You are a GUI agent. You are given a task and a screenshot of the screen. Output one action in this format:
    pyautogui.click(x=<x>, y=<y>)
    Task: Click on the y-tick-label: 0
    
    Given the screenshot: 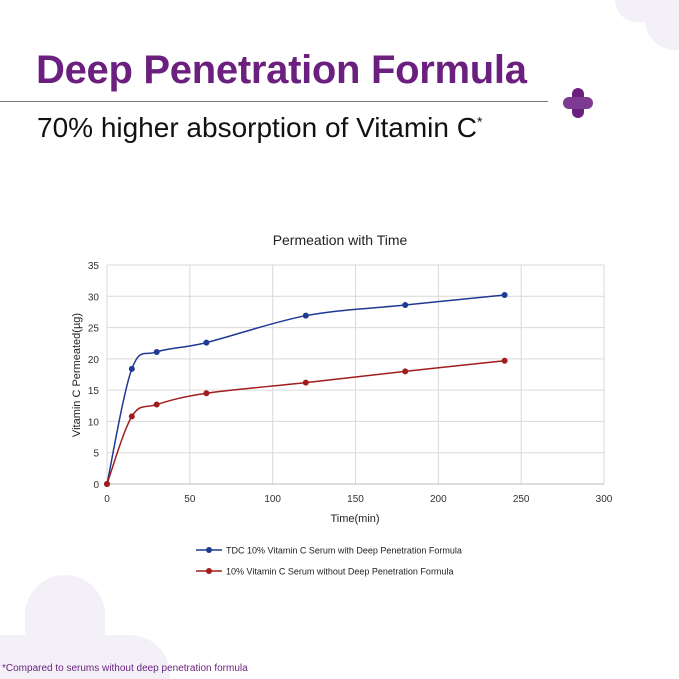 What is the action you would take?
    pyautogui.click(x=96, y=485)
    